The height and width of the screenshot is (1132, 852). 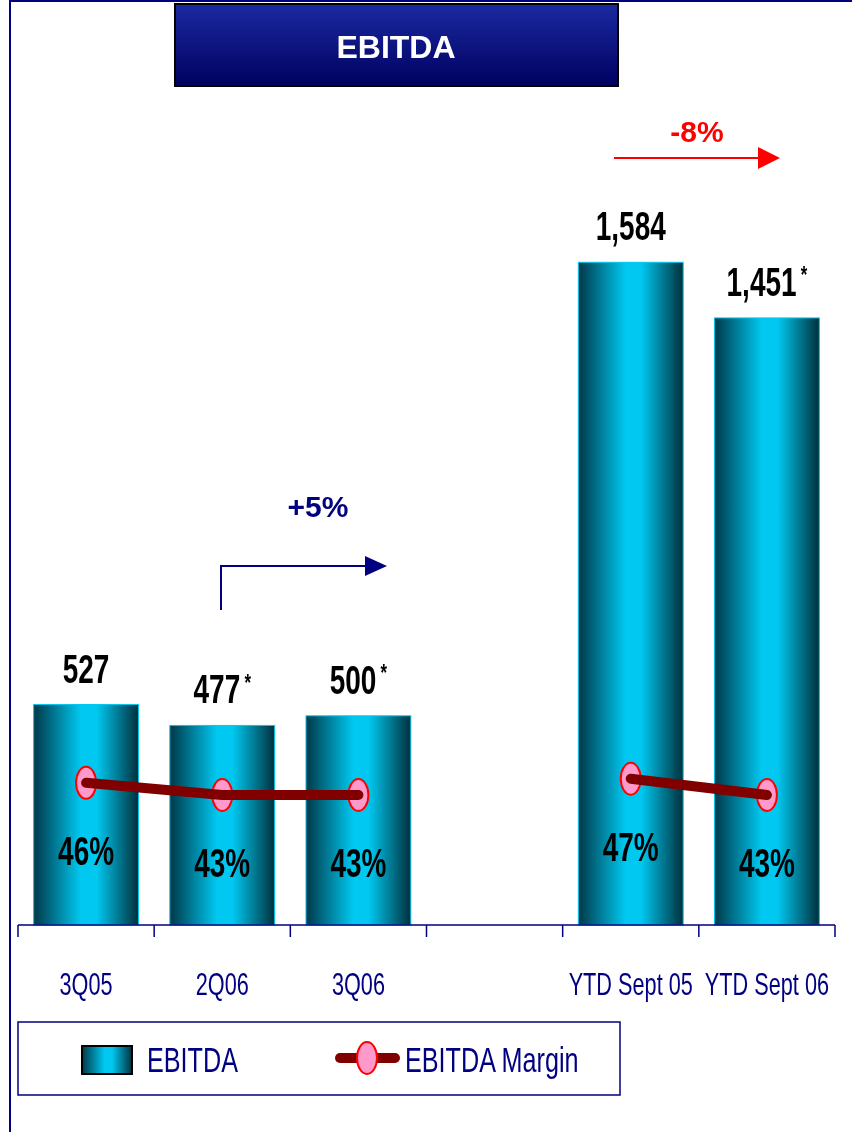 I want to click on data-label: 500$^{*}$, so click(x=358, y=679).